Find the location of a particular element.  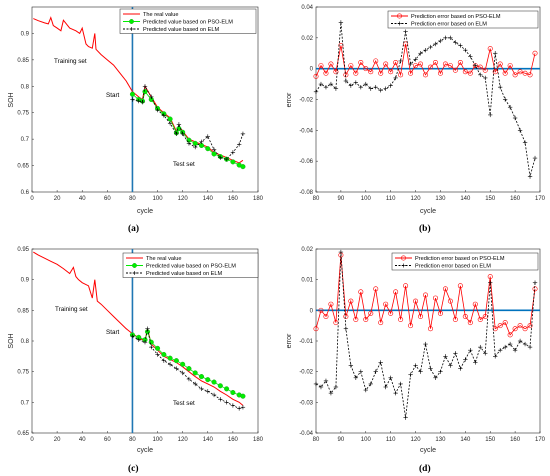

panel-a-legend-box is located at coordinates (188, 21).